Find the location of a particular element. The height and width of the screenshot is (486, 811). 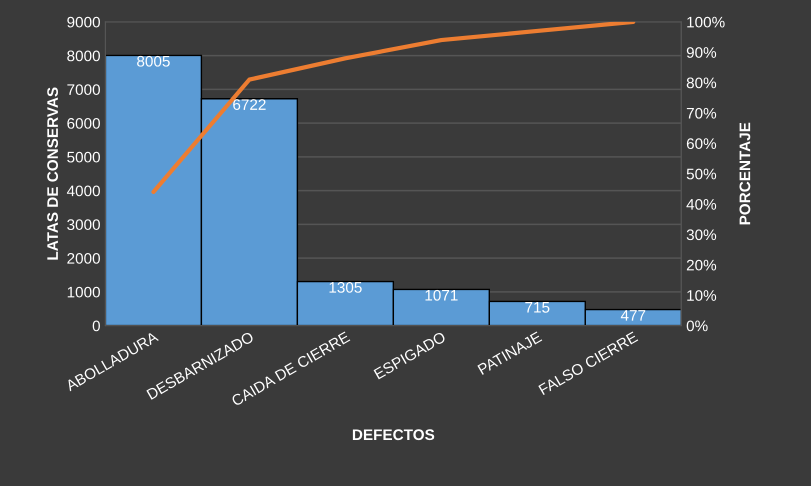

y-tick-label: 3000 is located at coordinates (83, 224).